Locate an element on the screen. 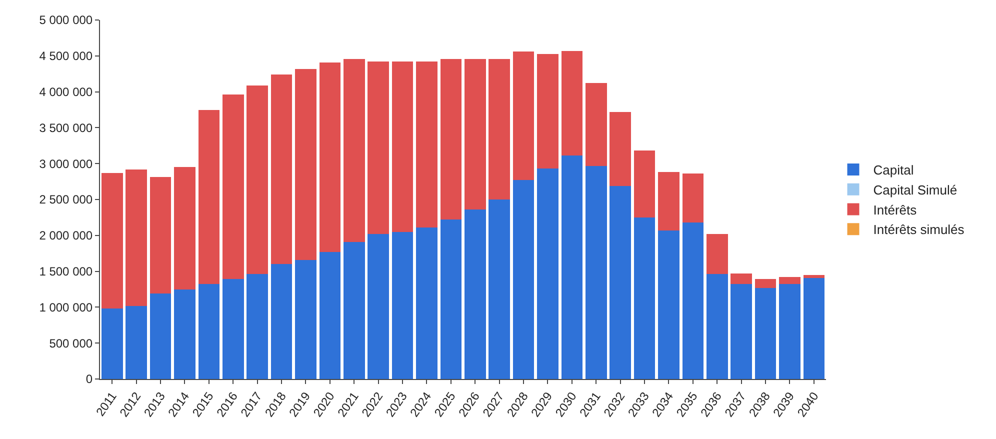 Image resolution: width=996 pixels, height=439 pixels. y-tick-label: 4 500 000 is located at coordinates (66, 56).